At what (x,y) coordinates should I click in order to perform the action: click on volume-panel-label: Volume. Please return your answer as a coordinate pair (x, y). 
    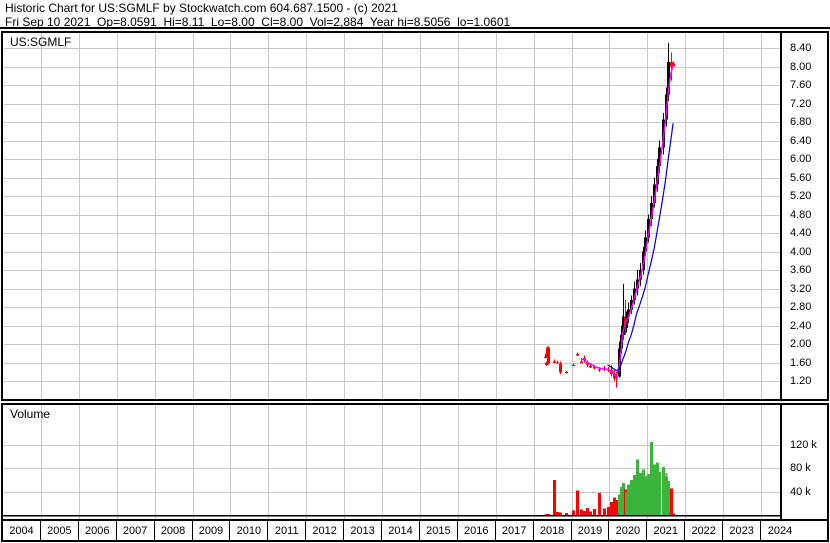
    Looking at the image, I should click on (30, 414).